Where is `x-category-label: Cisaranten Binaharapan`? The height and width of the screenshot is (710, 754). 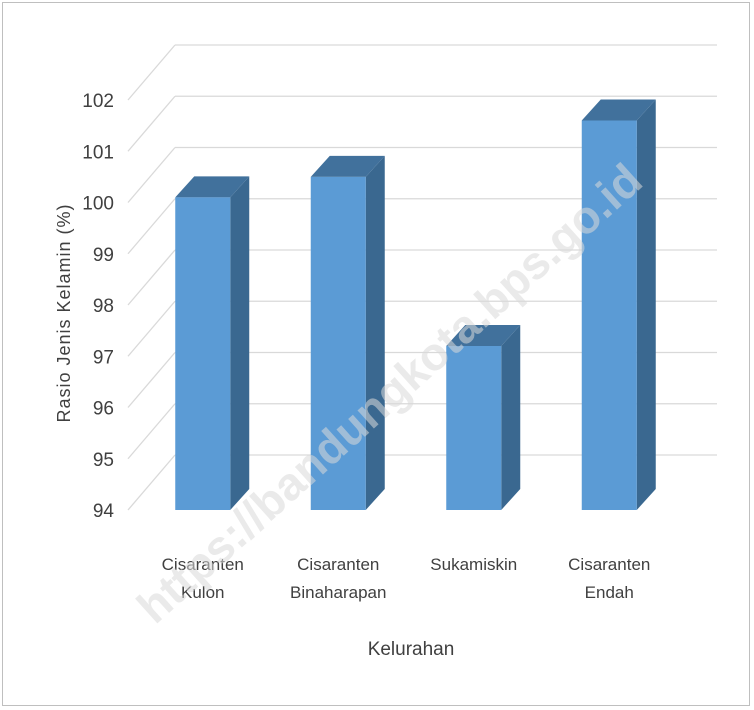 x-category-label: Cisaranten Binaharapan is located at coordinates (338, 578).